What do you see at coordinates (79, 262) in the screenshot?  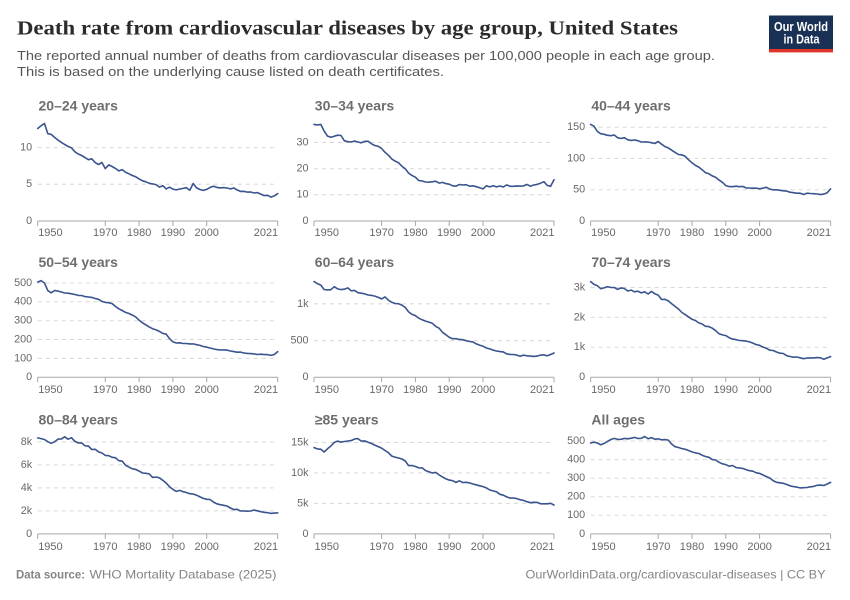 I see `svg-text: 50–54 years` at bounding box center [79, 262].